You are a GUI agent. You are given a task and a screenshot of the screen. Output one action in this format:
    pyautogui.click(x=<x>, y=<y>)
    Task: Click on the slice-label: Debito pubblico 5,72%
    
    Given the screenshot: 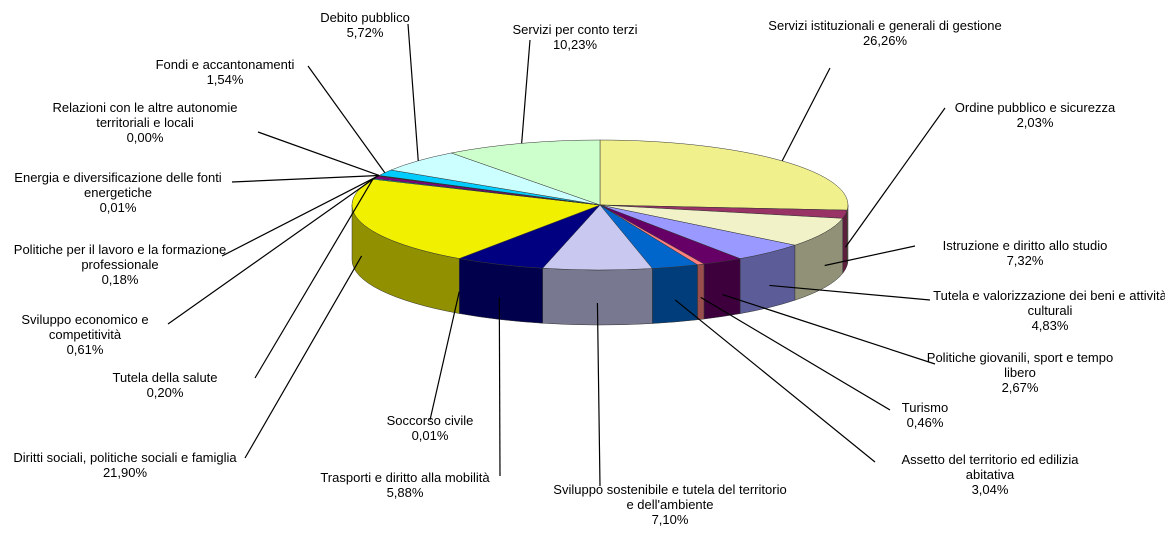 What is the action you would take?
    pyautogui.click(x=365, y=25)
    